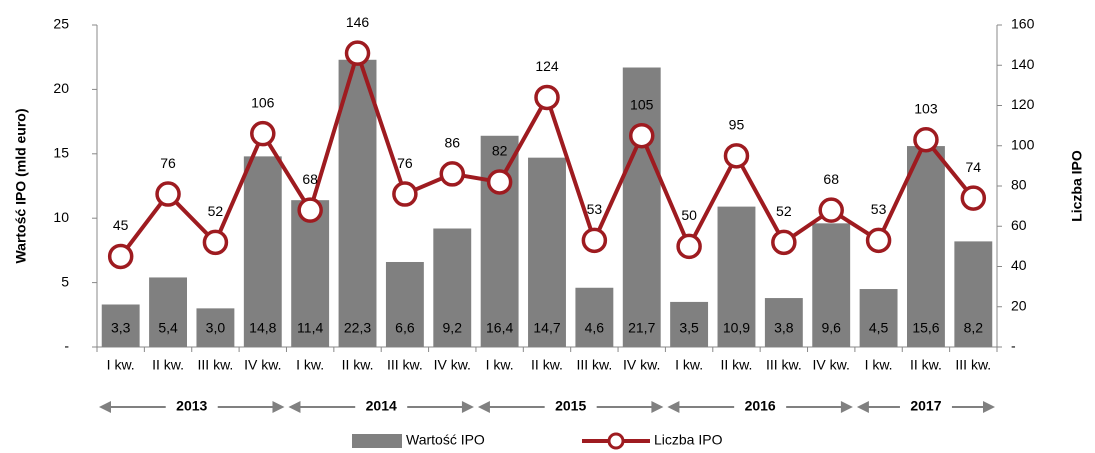  What do you see at coordinates (499, 328) in the screenshot?
I see `bar-value-label: 16,4` at bounding box center [499, 328].